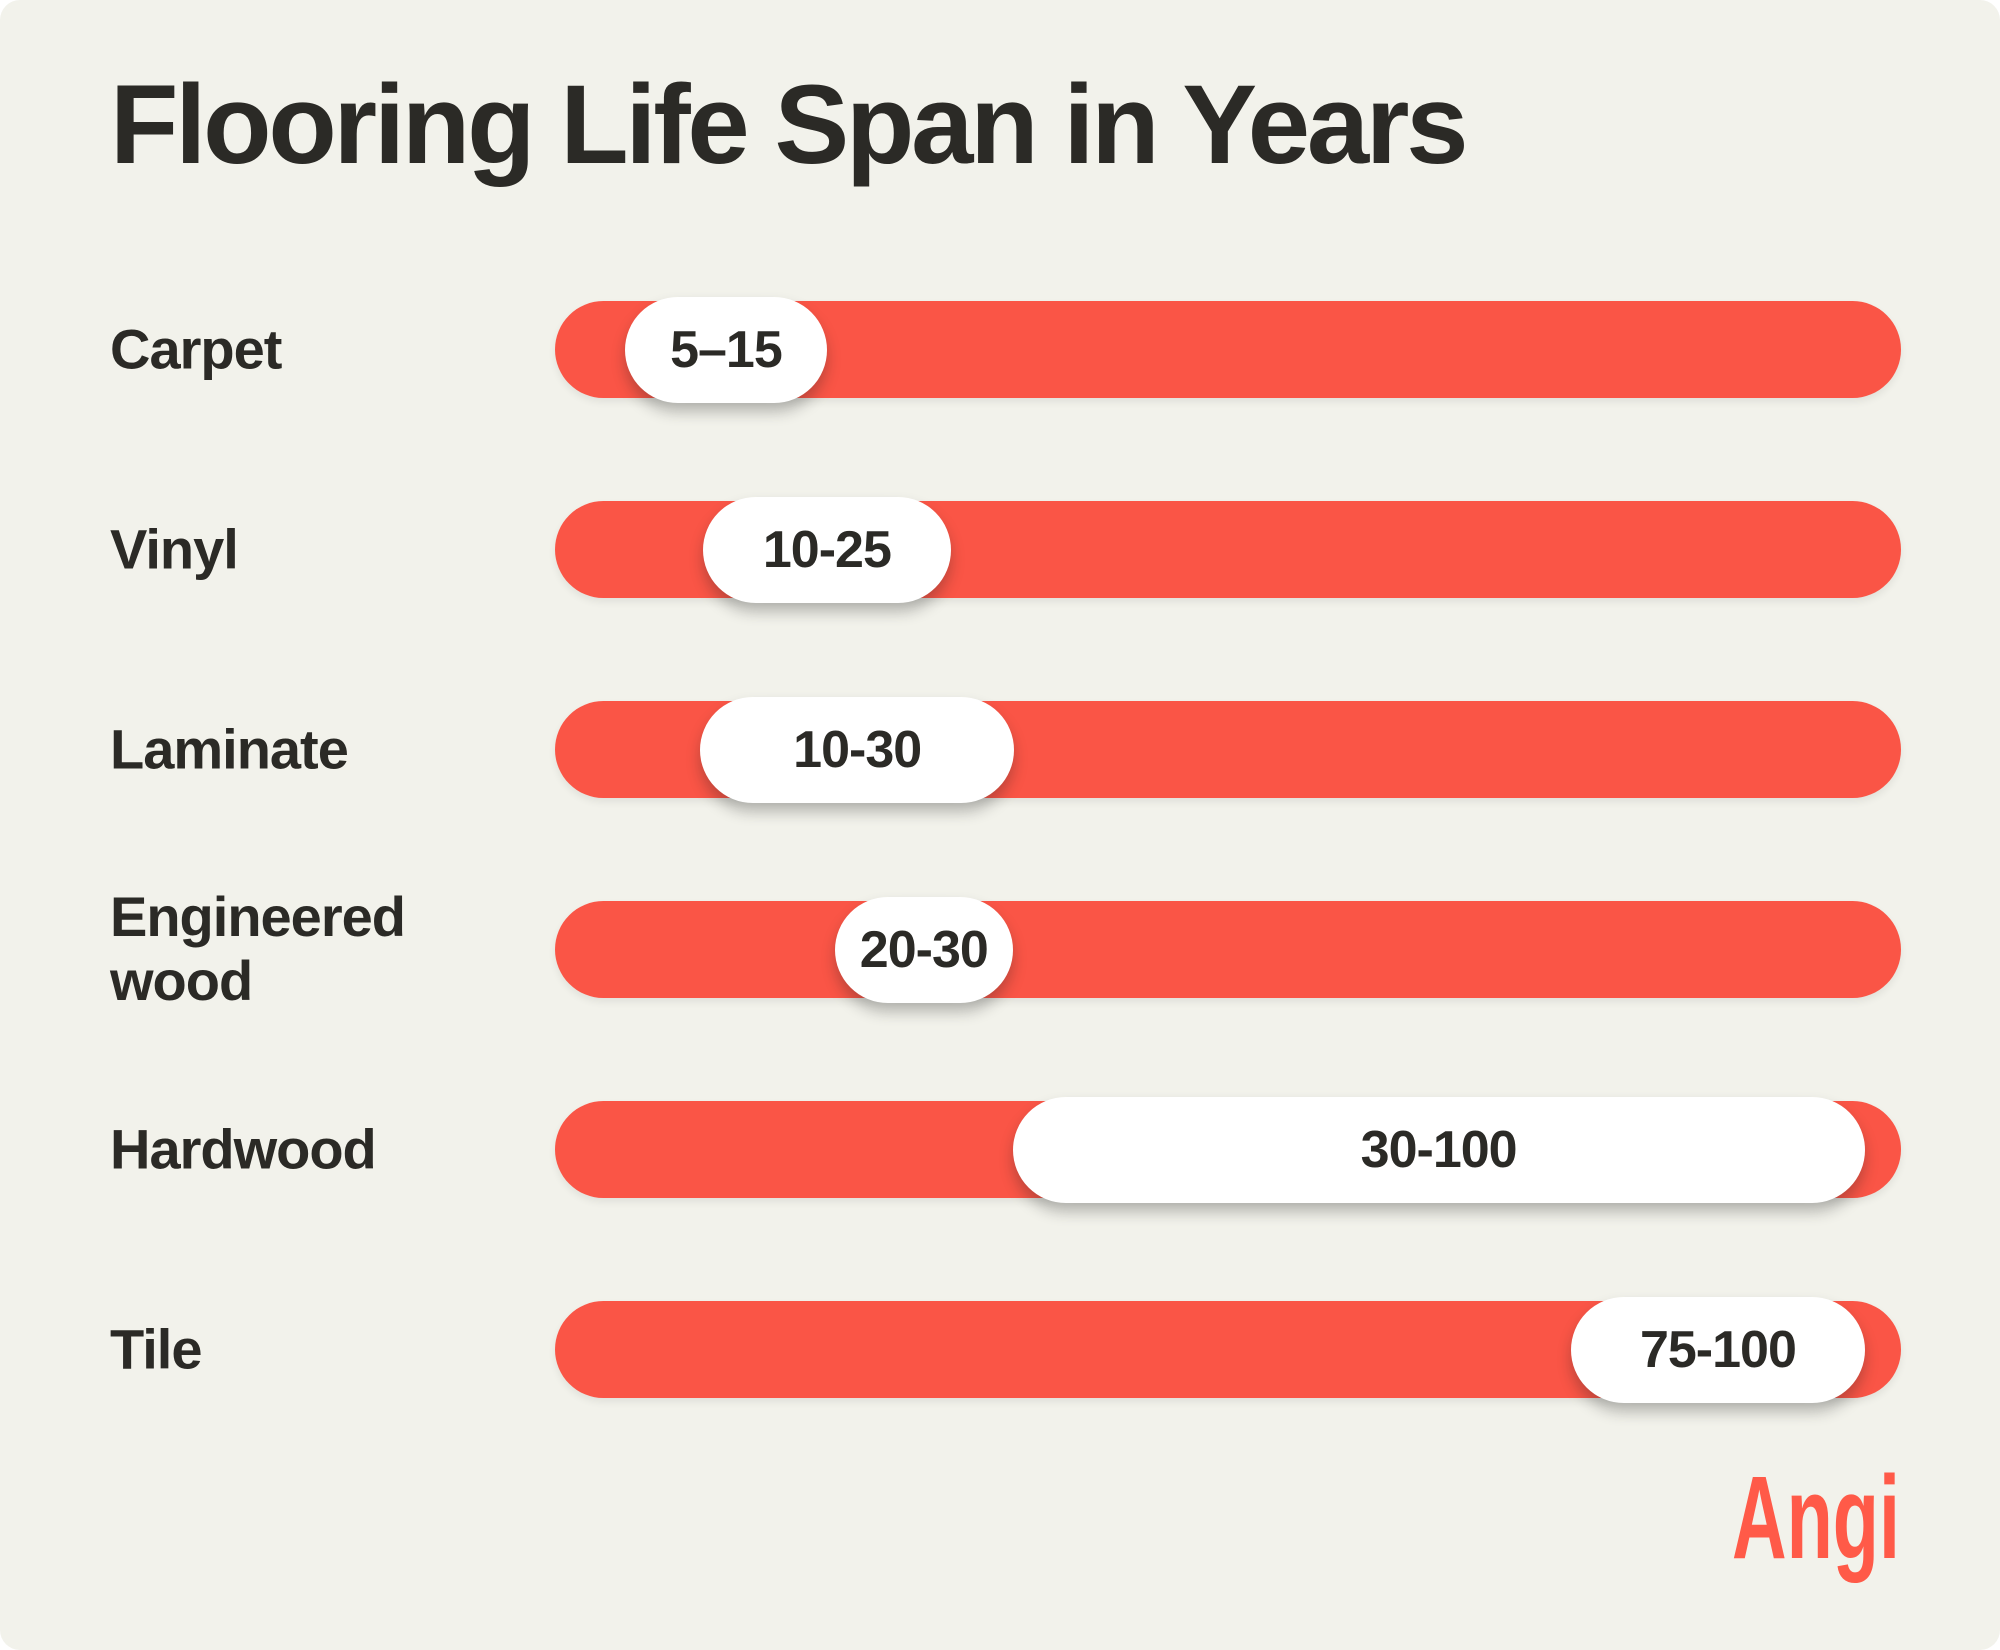 The image size is (2000, 1650). I want to click on row-carpet: Carpet 5–15, so click(1000, 349).